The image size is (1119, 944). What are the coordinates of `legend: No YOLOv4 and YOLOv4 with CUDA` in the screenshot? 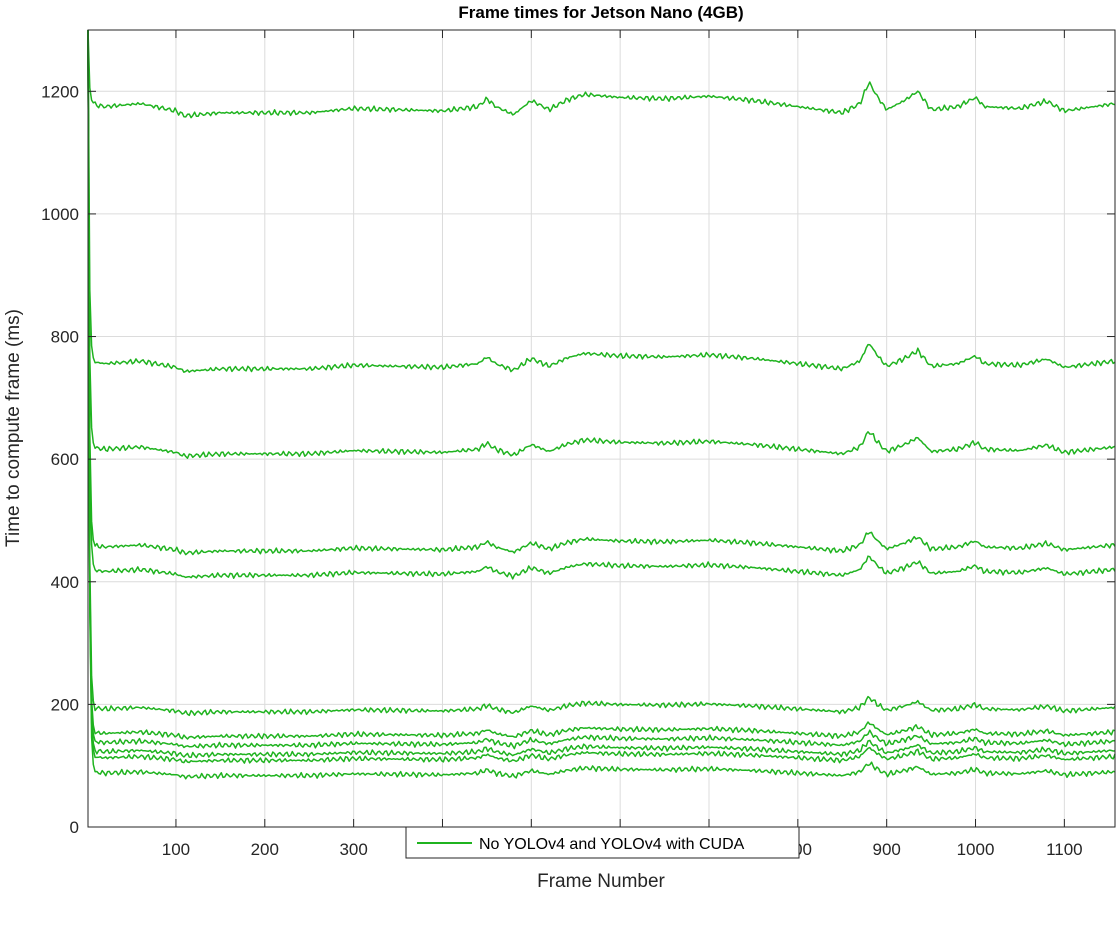 It's located at (602, 842).